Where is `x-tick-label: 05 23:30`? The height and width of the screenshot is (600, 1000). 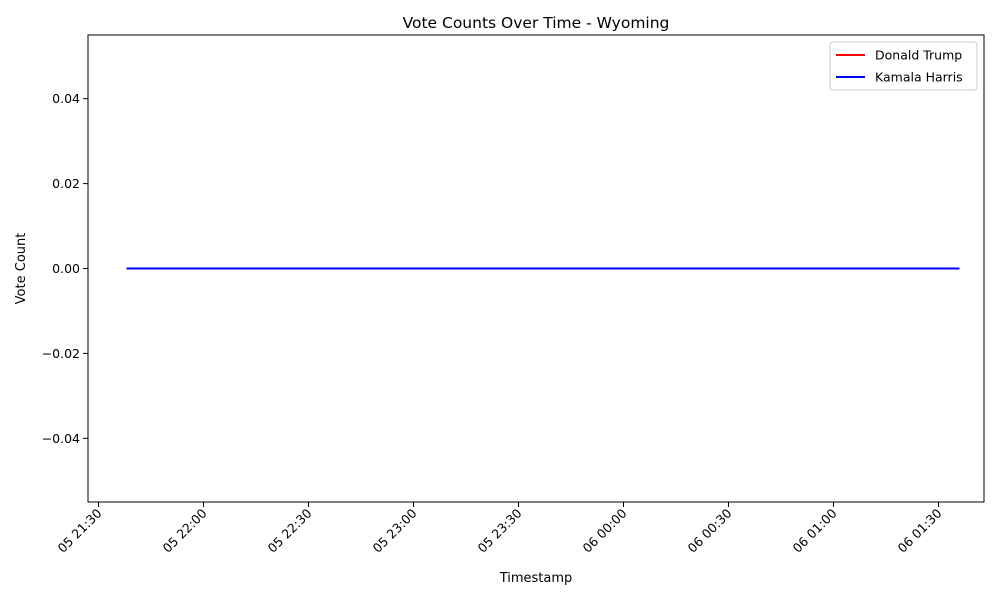
x-tick-label: 05 23:30 is located at coordinates (499, 530).